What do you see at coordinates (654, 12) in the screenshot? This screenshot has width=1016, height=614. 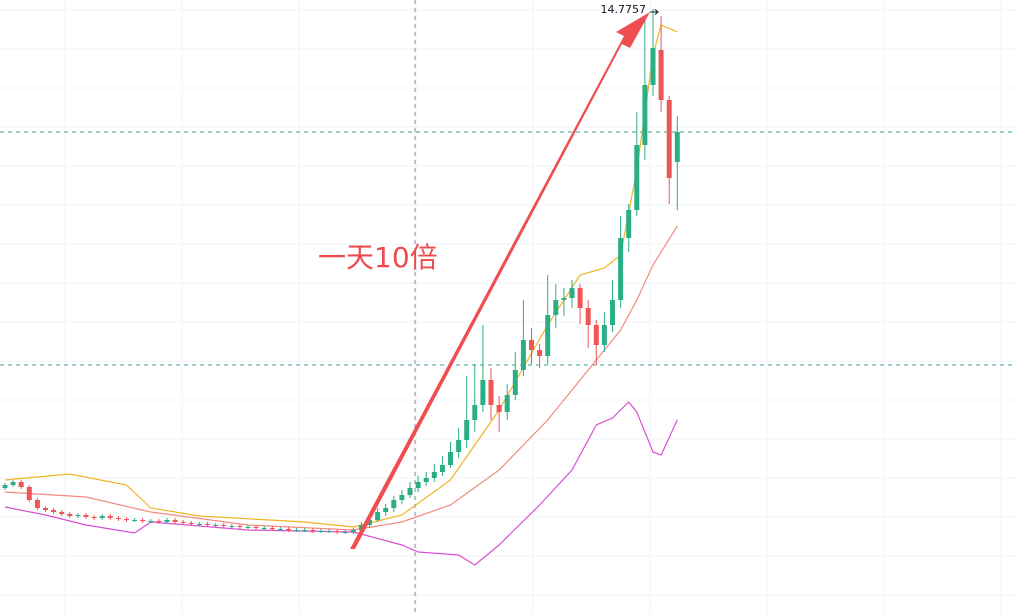 I see `high-label-arrow` at bounding box center [654, 12].